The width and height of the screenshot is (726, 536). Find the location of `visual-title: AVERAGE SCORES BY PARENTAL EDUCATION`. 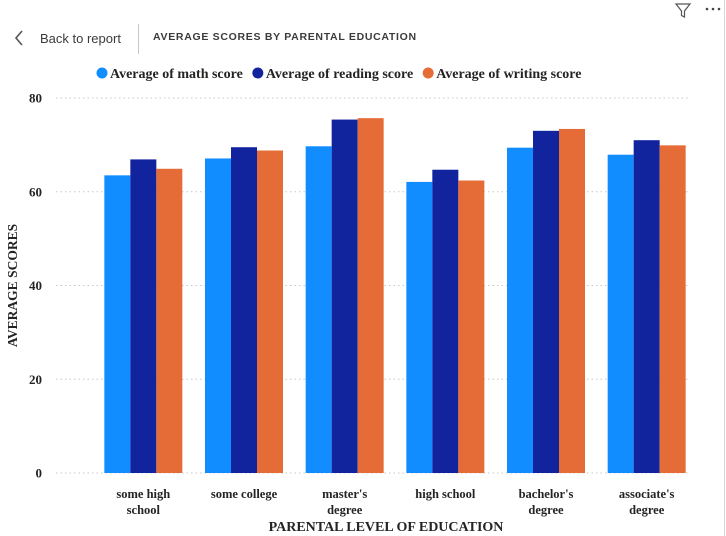

visual-title: AVERAGE SCORES BY PARENTAL EDUCATION is located at coordinates (285, 37).